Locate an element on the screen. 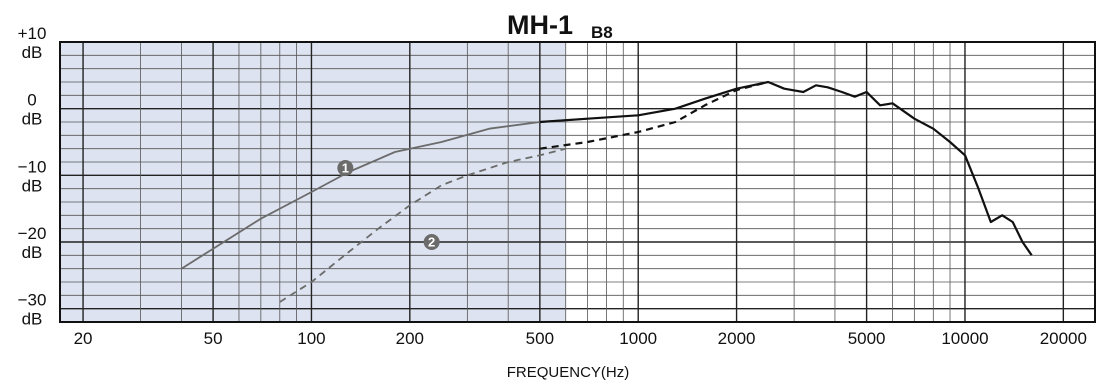 Image resolution: width=1106 pixels, height=385 pixels. y-tick-label: −30 is located at coordinates (32, 300).